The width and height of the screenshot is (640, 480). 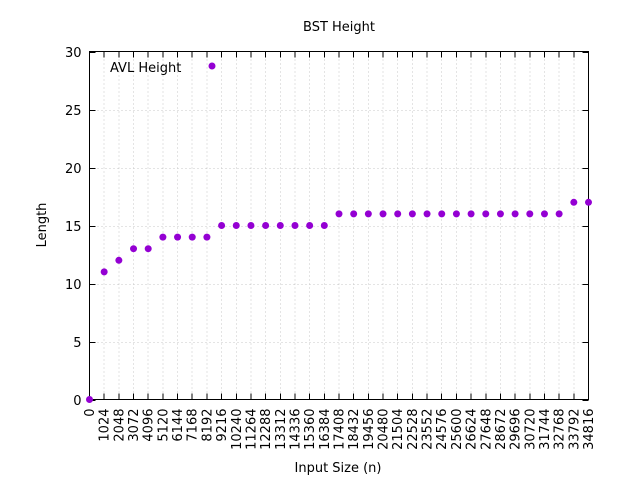 What do you see at coordinates (338, 468) in the screenshot?
I see `x-axis-label: Input Size (n)` at bounding box center [338, 468].